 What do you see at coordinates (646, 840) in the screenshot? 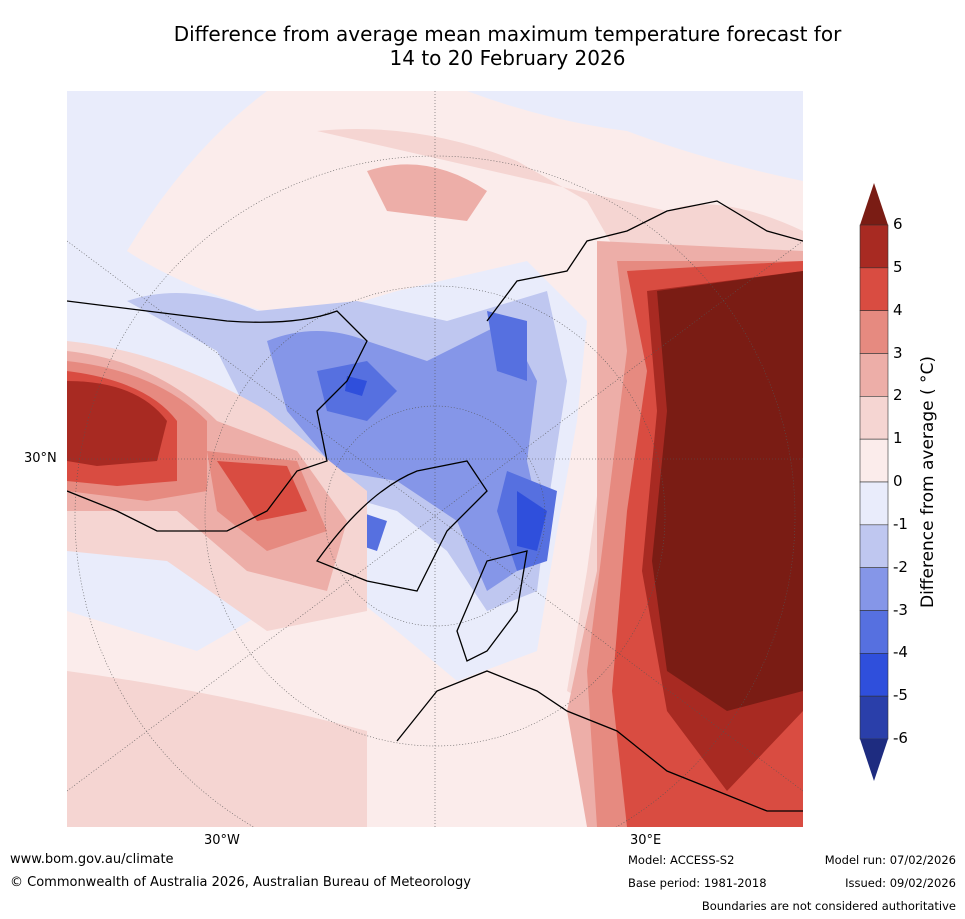
I see `lon-label-30e: 30°E` at bounding box center [646, 840].